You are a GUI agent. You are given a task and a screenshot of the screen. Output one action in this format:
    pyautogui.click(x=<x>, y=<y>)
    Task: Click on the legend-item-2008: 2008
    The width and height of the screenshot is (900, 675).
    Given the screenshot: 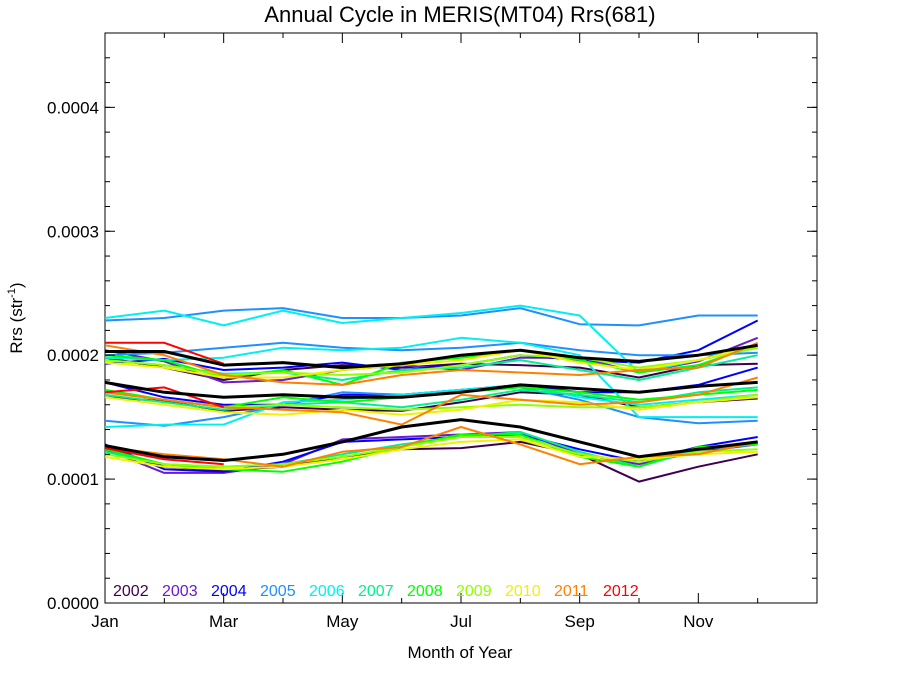 What is the action you would take?
    pyautogui.click(x=425, y=591)
    